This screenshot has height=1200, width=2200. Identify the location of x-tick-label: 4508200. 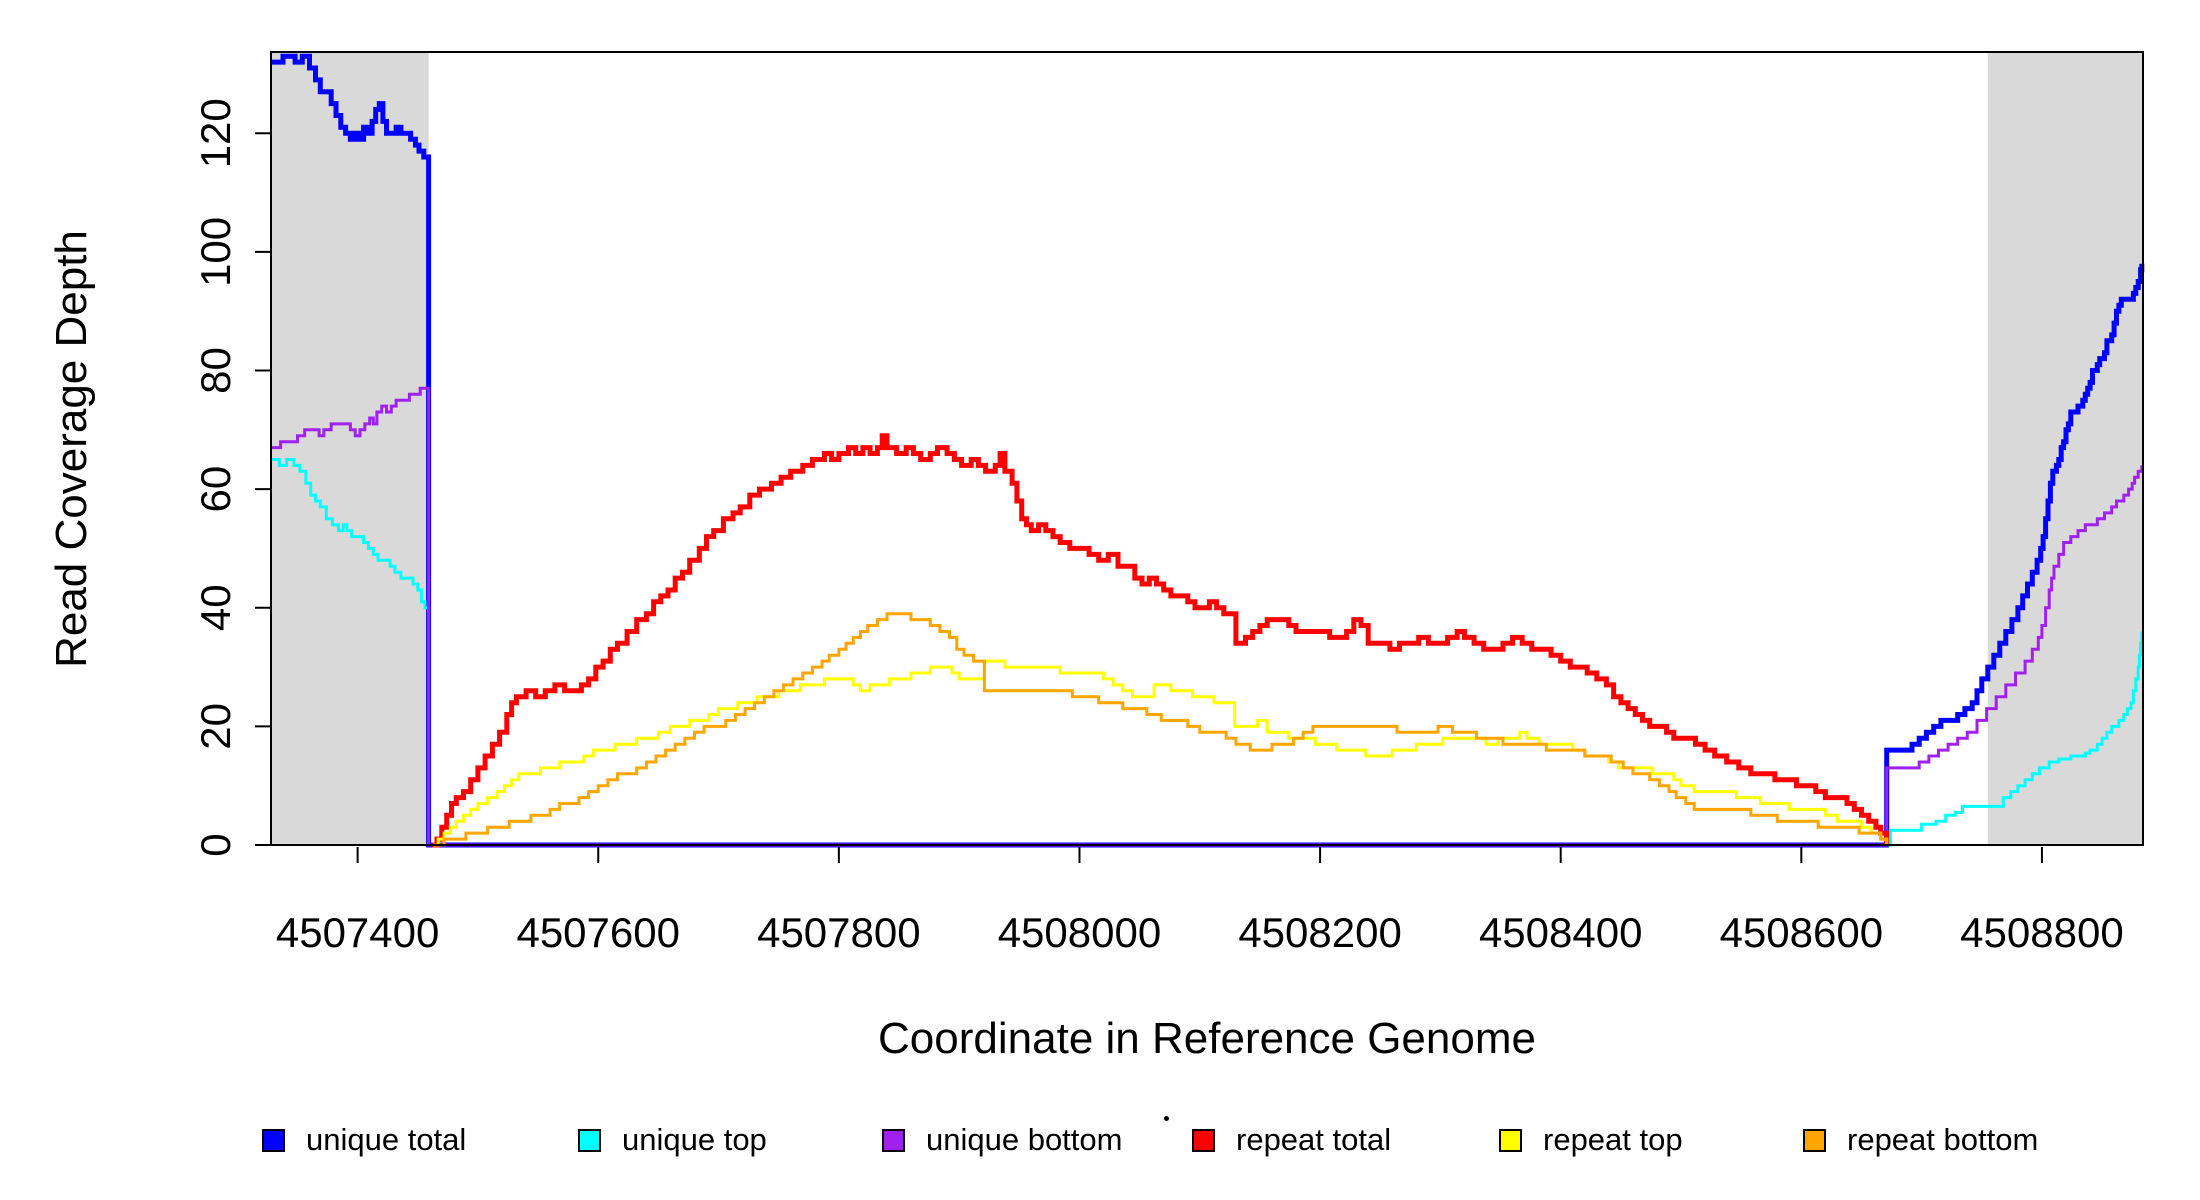
(1320, 932).